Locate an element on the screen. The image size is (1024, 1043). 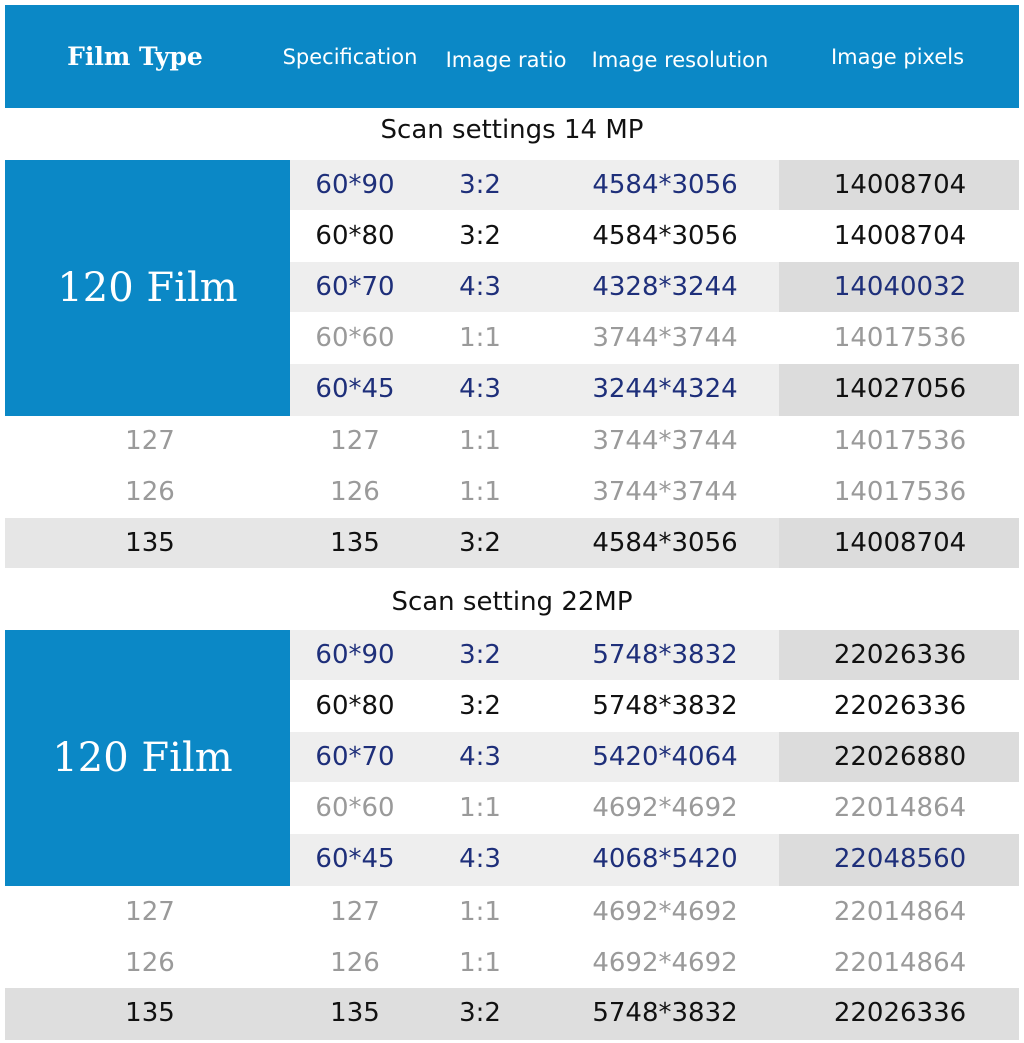
header-image-ratio: Image ratio is located at coordinates (506, 59).